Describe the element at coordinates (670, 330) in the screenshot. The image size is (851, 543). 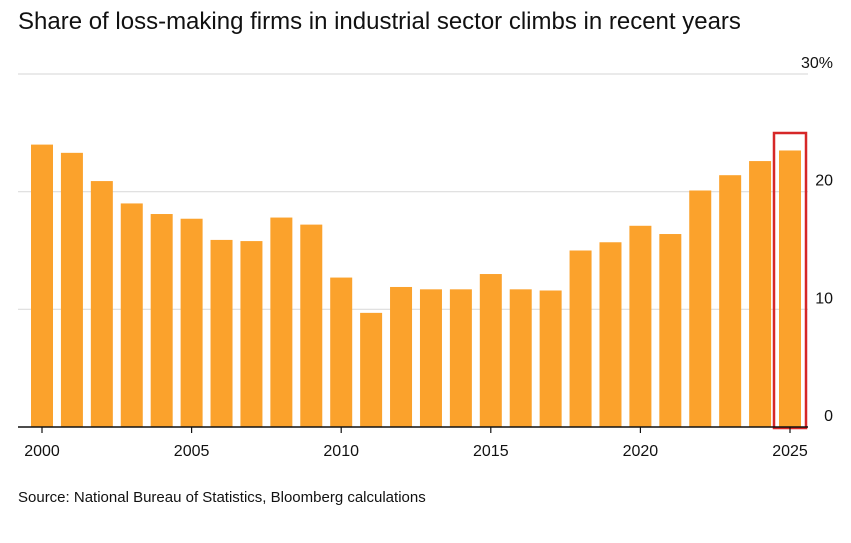
I see `bar-2021` at that location.